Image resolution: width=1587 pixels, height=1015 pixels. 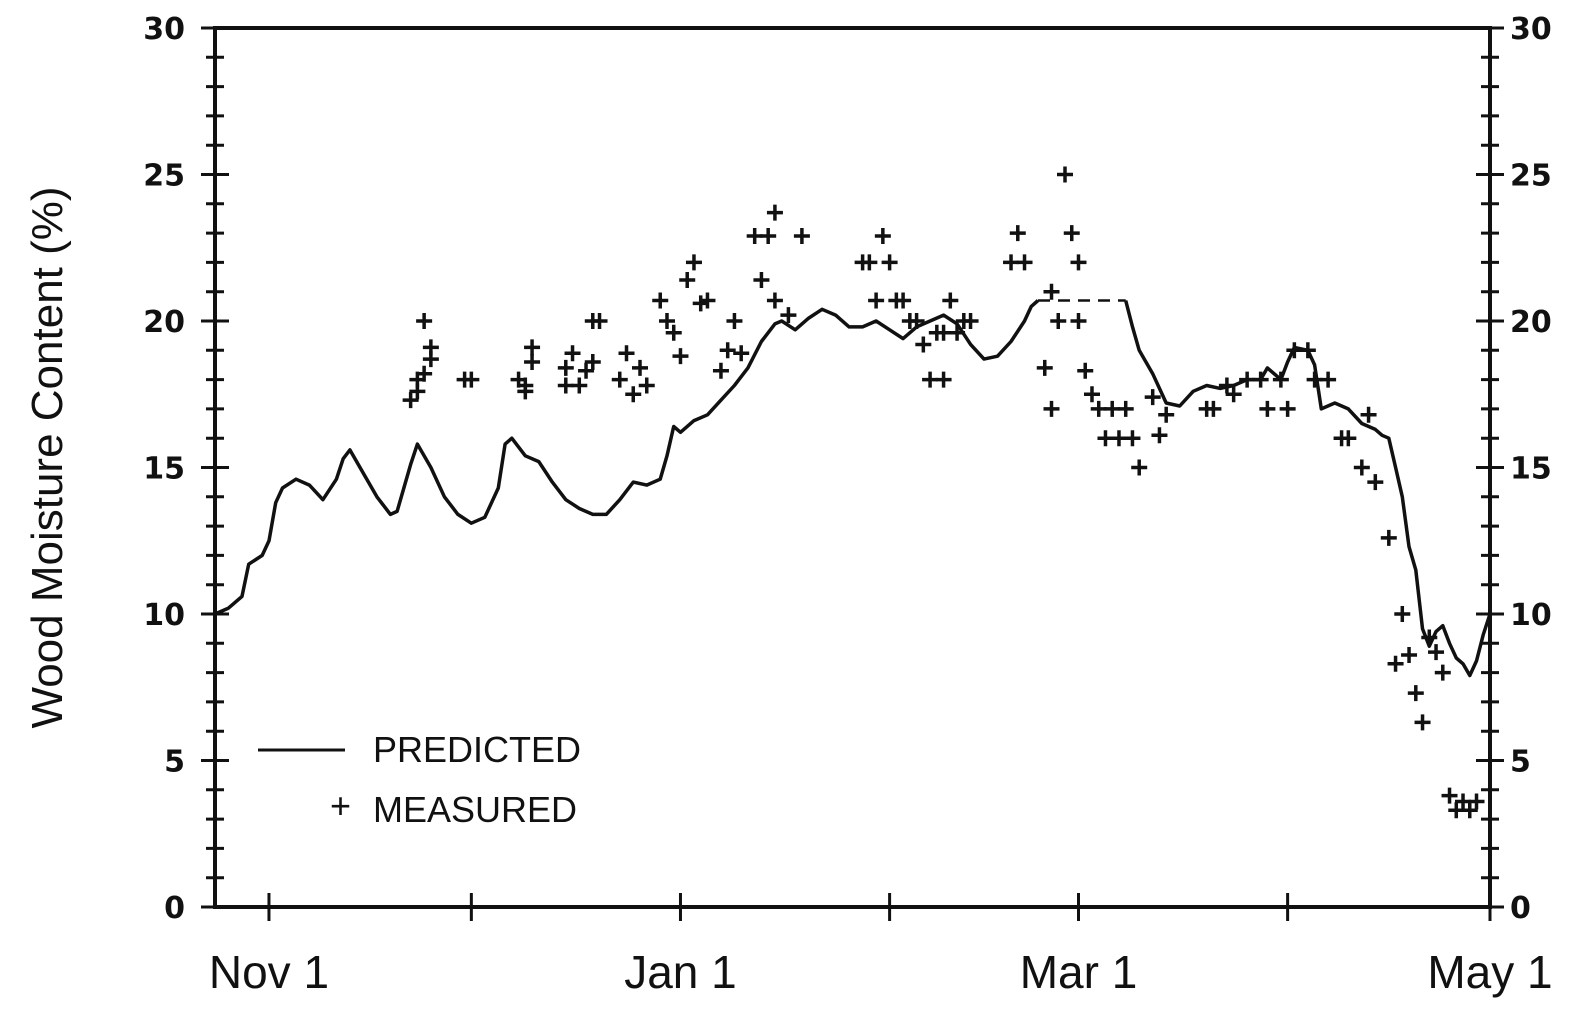 I want to click on y-axis-left: 0 5 10 15 20 25 30, so click(x=186, y=469).